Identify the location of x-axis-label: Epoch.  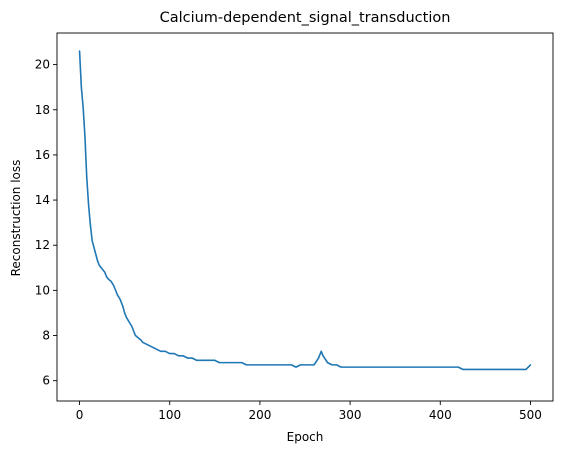
(305, 437).